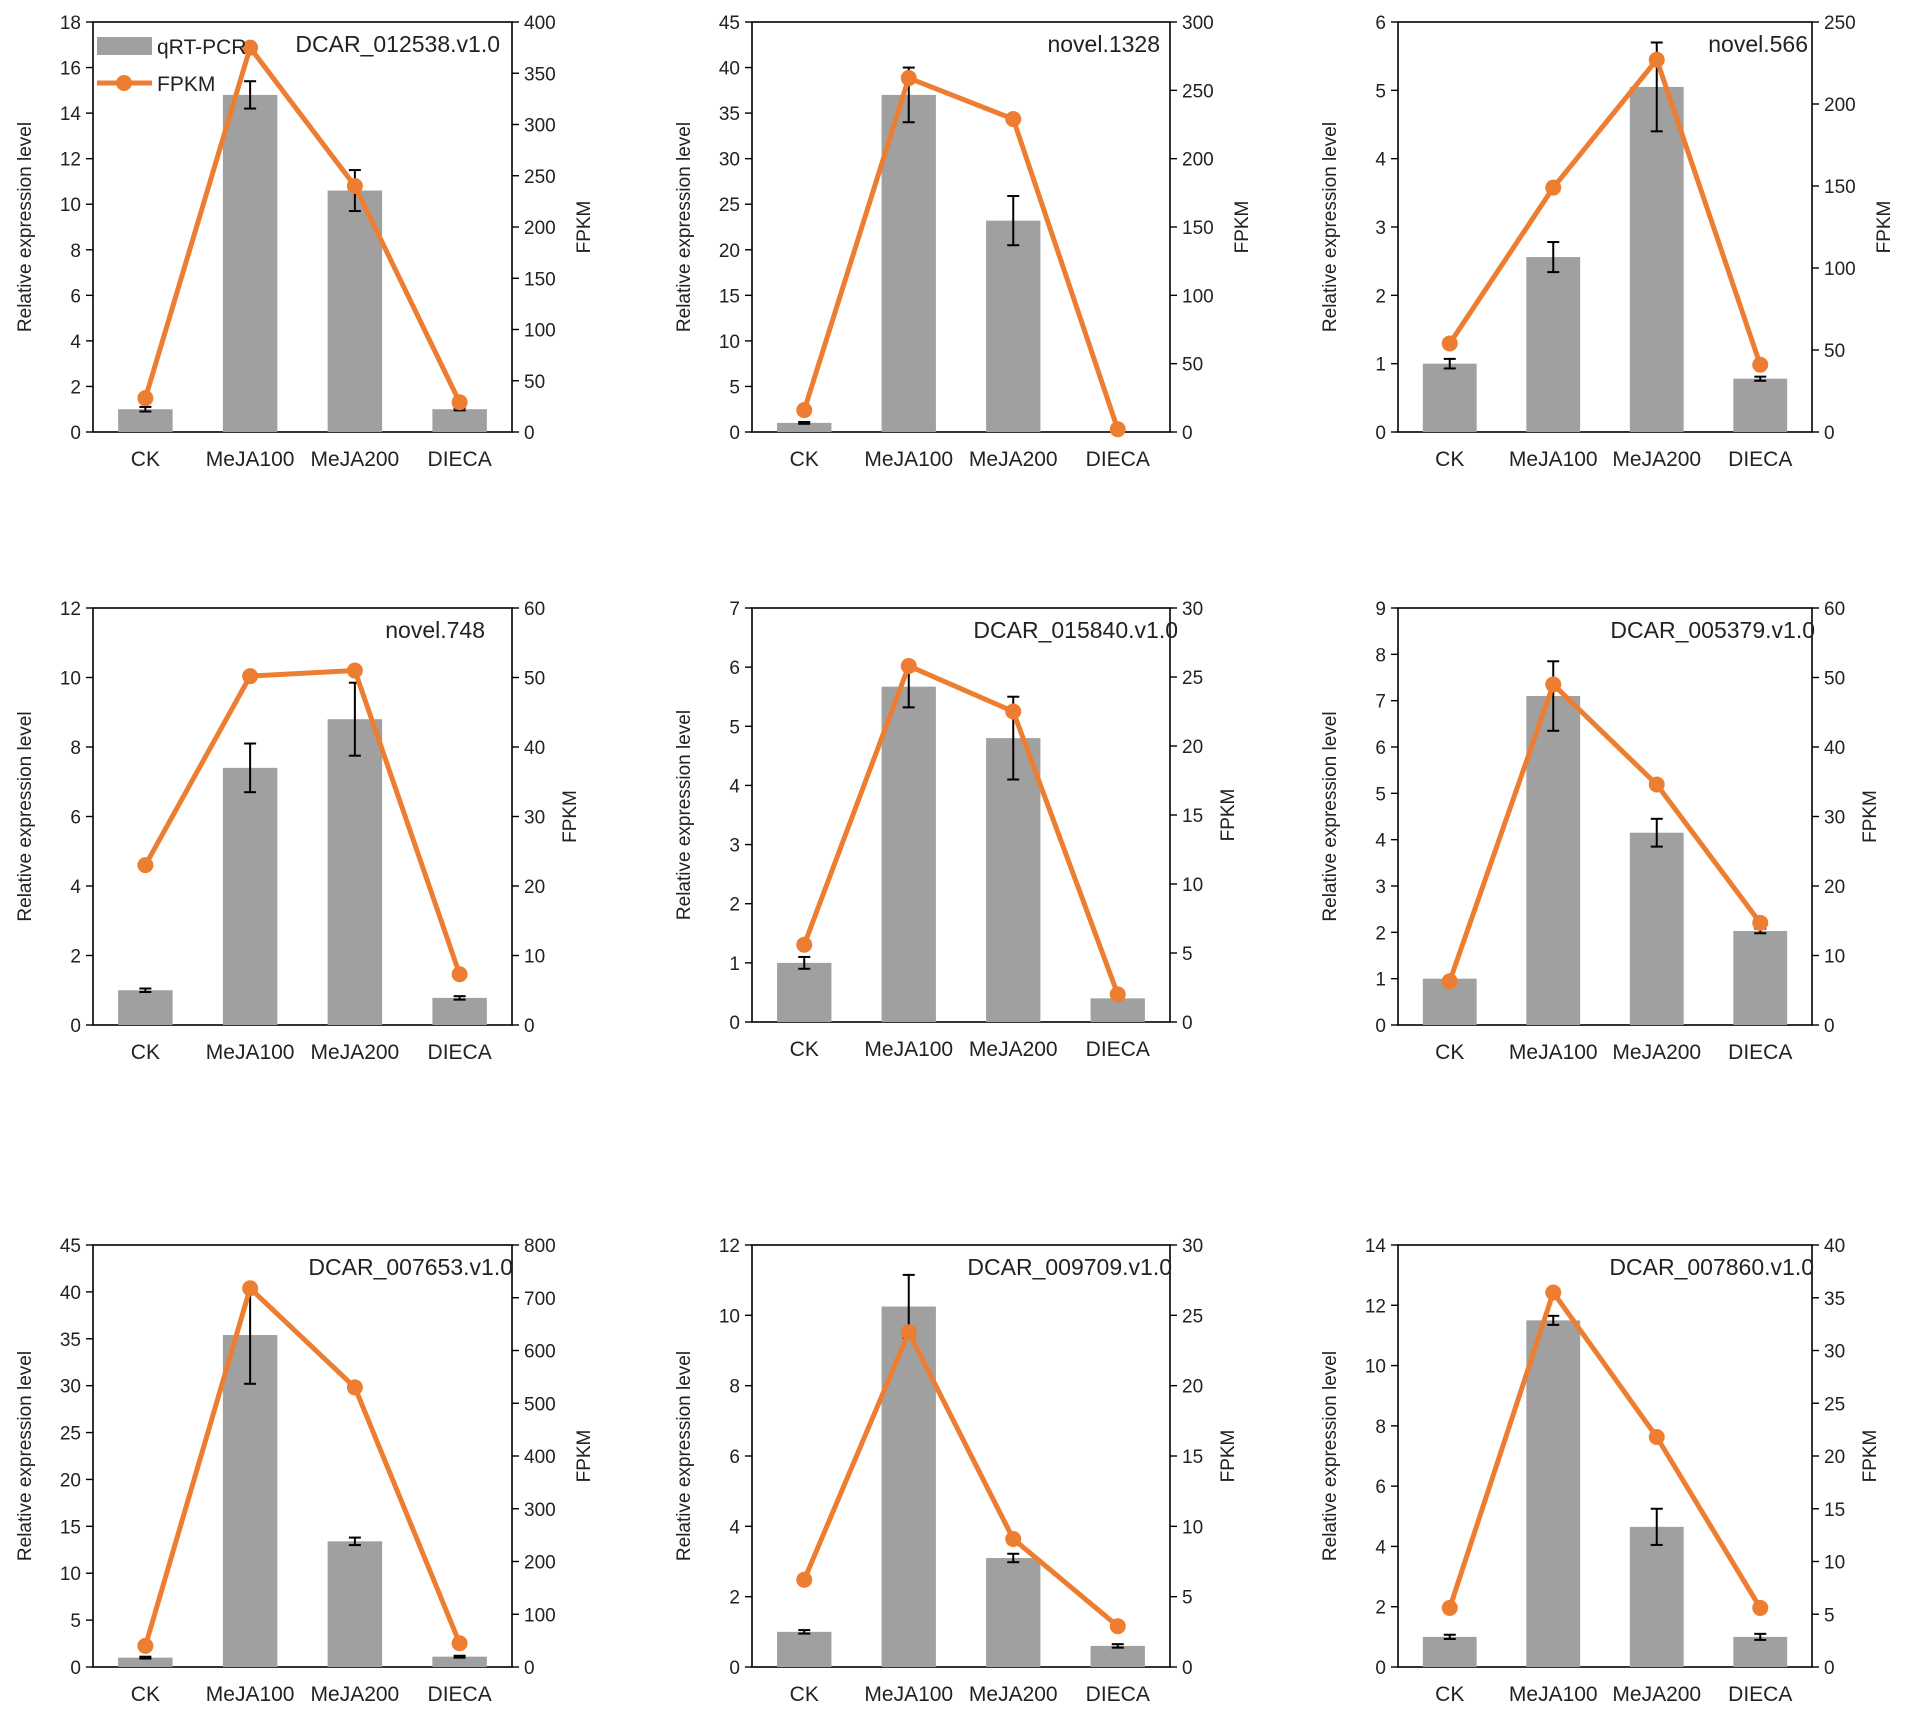 The image size is (1913, 1709). I want to click on gene-title: DCAR_012538.v1.0, so click(397, 44).